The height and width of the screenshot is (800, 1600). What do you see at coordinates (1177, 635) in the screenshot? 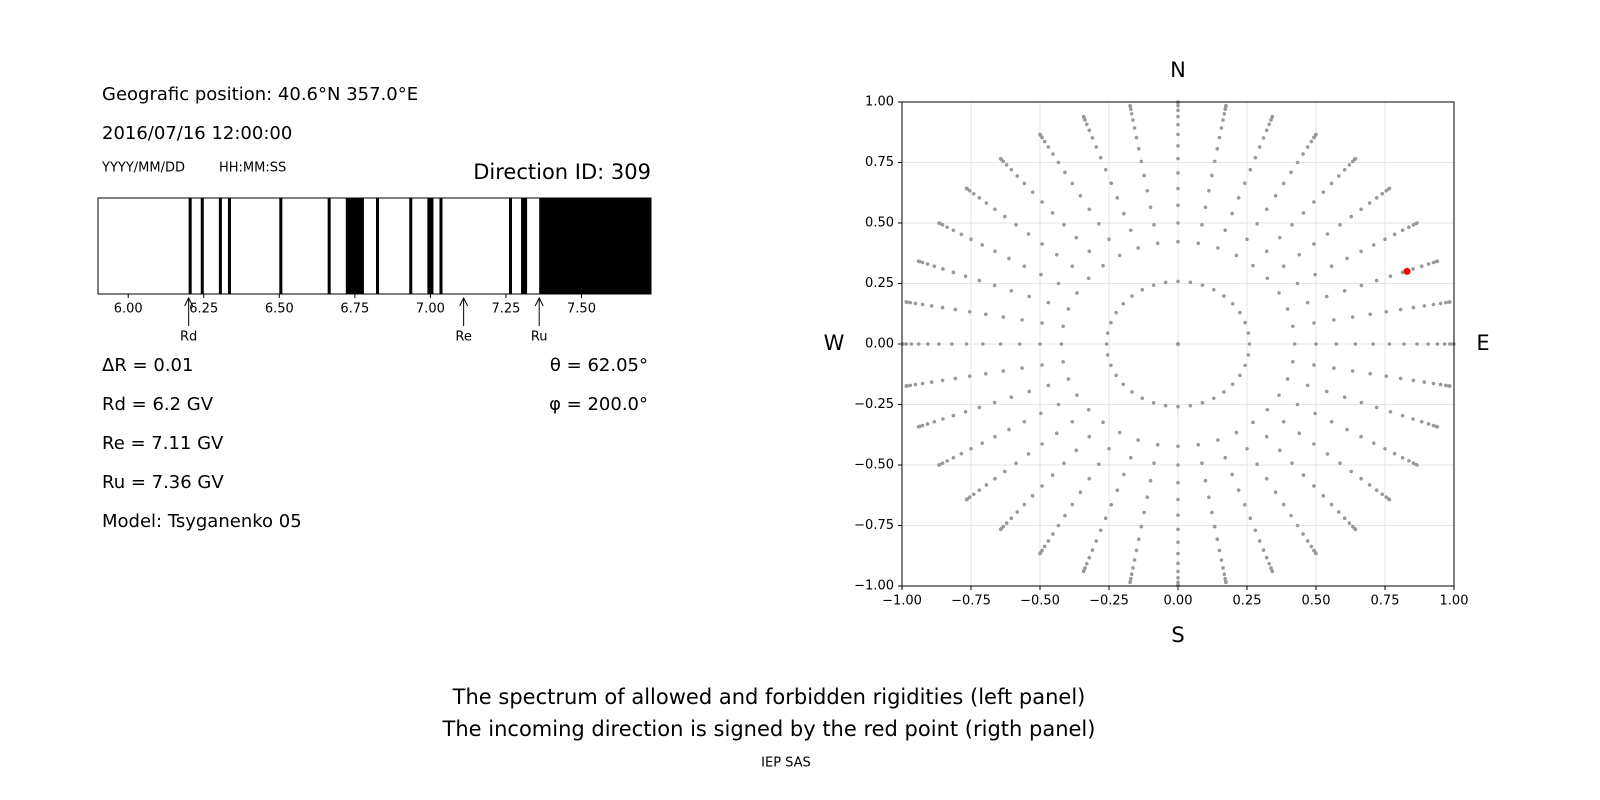
I see `compass-label: S` at bounding box center [1177, 635].